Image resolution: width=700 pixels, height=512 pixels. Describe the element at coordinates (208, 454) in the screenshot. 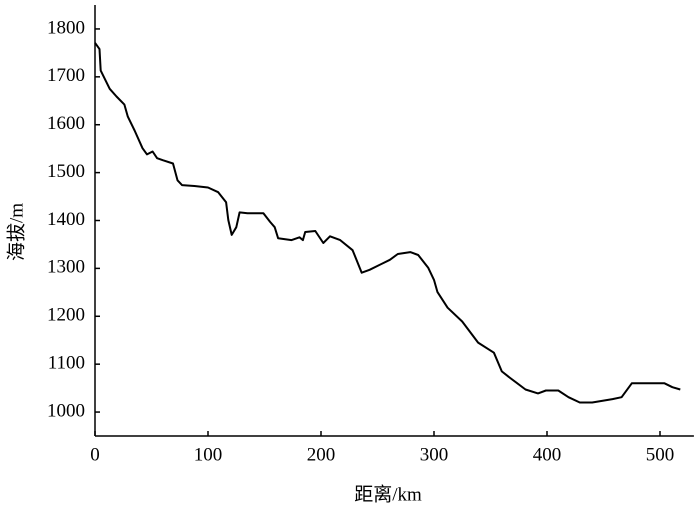

I see `x-tick-label: 100` at that location.